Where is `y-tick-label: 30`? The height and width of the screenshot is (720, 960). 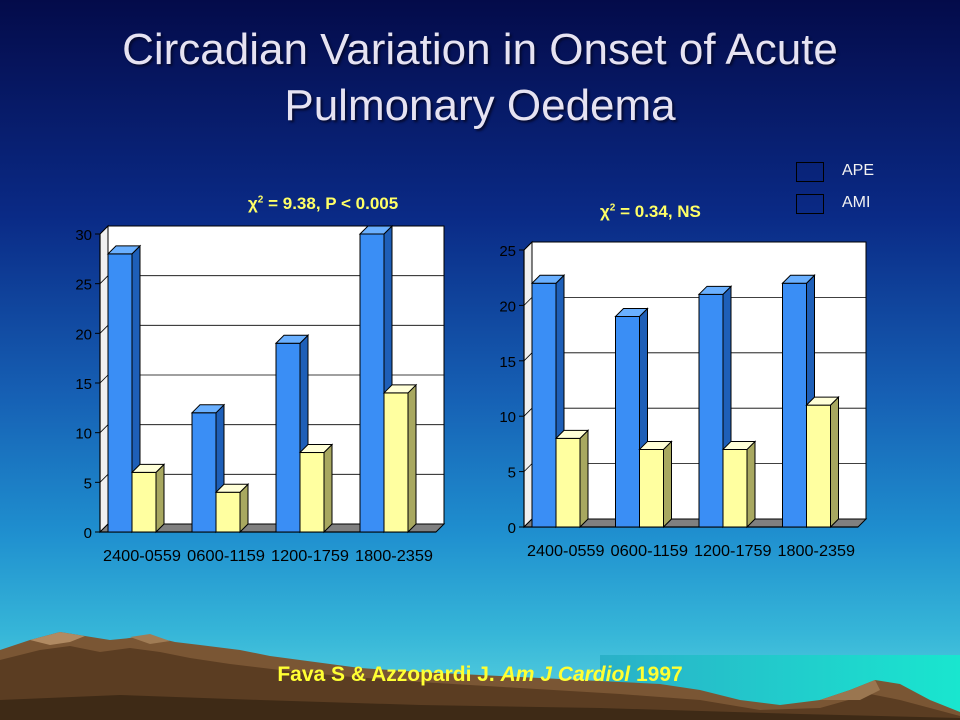
y-tick-label: 30 is located at coordinates (83, 235).